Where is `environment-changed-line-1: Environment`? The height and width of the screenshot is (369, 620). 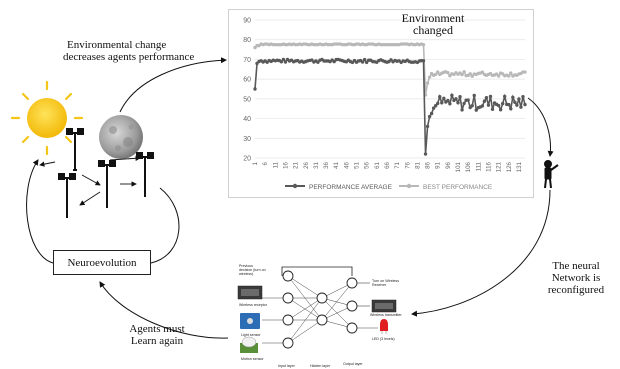 environment-changed-line-1: Environment is located at coordinates (433, 18).